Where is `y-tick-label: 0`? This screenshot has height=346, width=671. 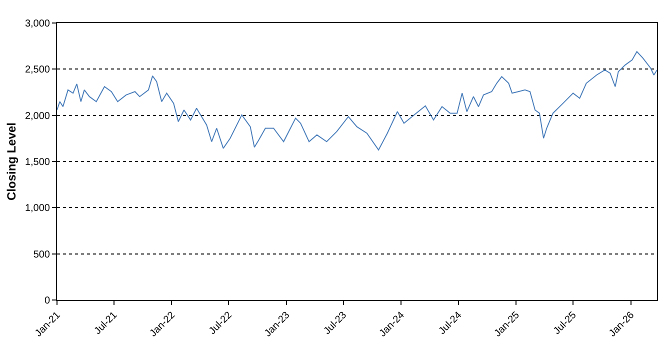
y-tick-label: 0 is located at coordinates (47, 301).